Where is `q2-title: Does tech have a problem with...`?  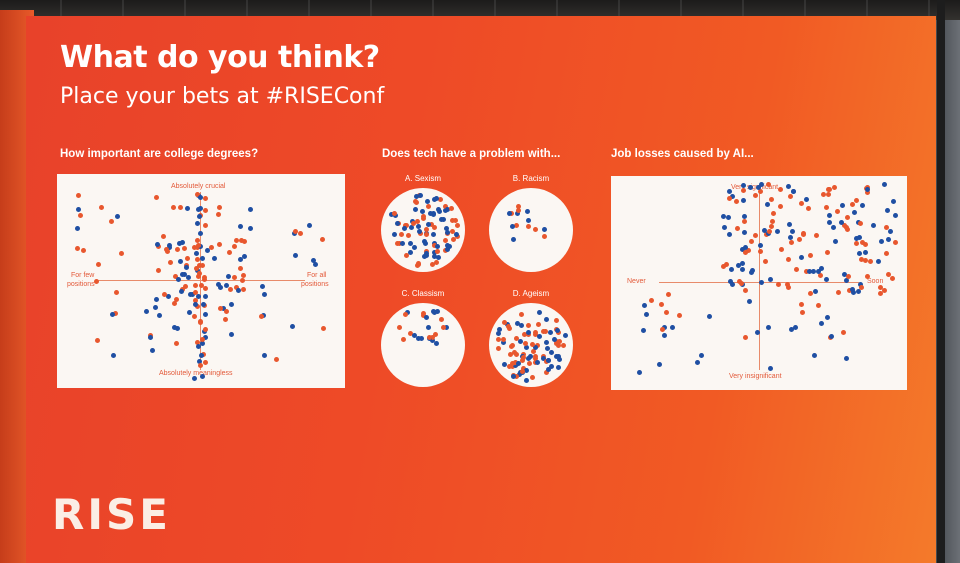 q2-title: Does tech have a problem with... is located at coordinates (471, 154).